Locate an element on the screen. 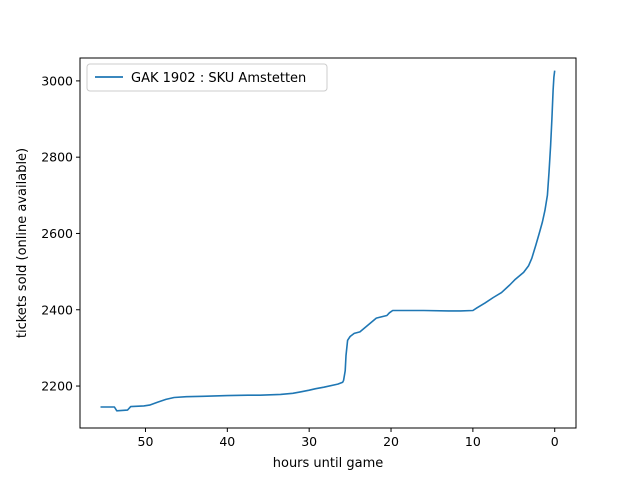 The width and height of the screenshot is (640, 480). x-axis-label: hours until game is located at coordinates (328, 463).